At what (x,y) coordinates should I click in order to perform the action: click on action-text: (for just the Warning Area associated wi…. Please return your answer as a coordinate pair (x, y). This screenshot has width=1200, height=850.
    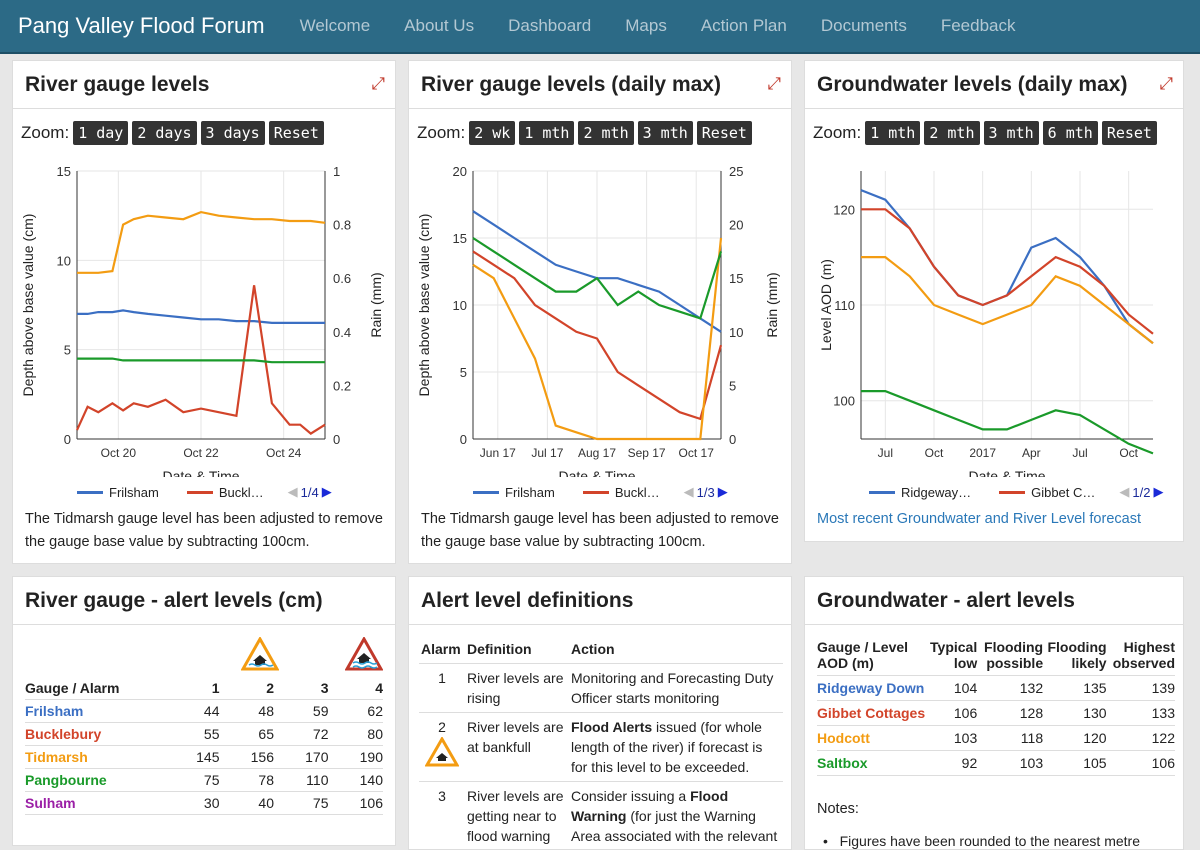
    Looking at the image, I should click on (674, 828).